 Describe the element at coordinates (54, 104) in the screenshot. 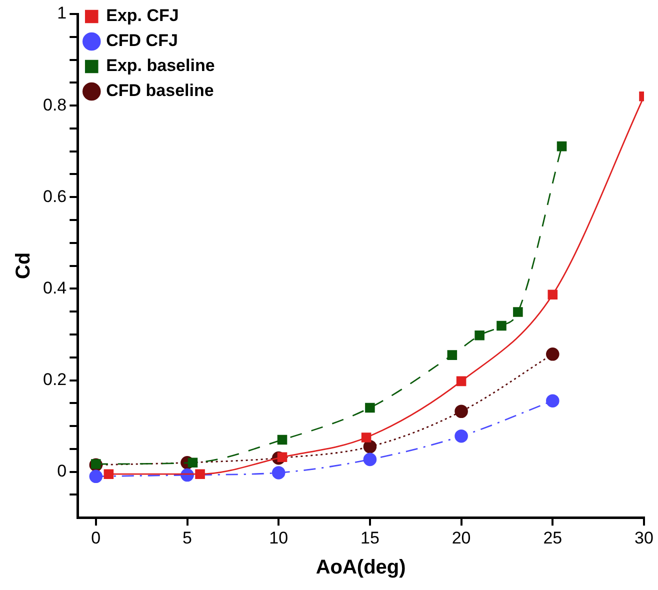

I see `y-tick-label: 0.8` at that location.